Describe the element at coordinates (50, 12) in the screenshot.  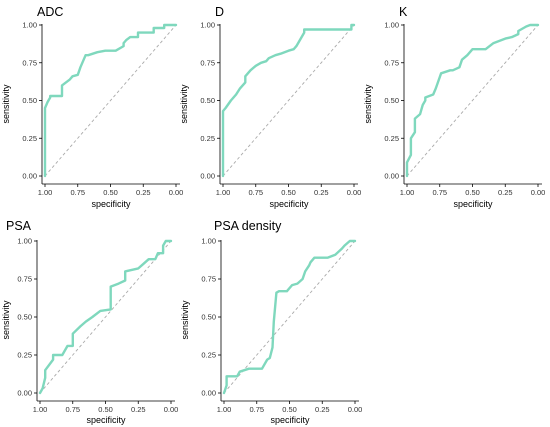
I see `panel-title: ADC` at that location.